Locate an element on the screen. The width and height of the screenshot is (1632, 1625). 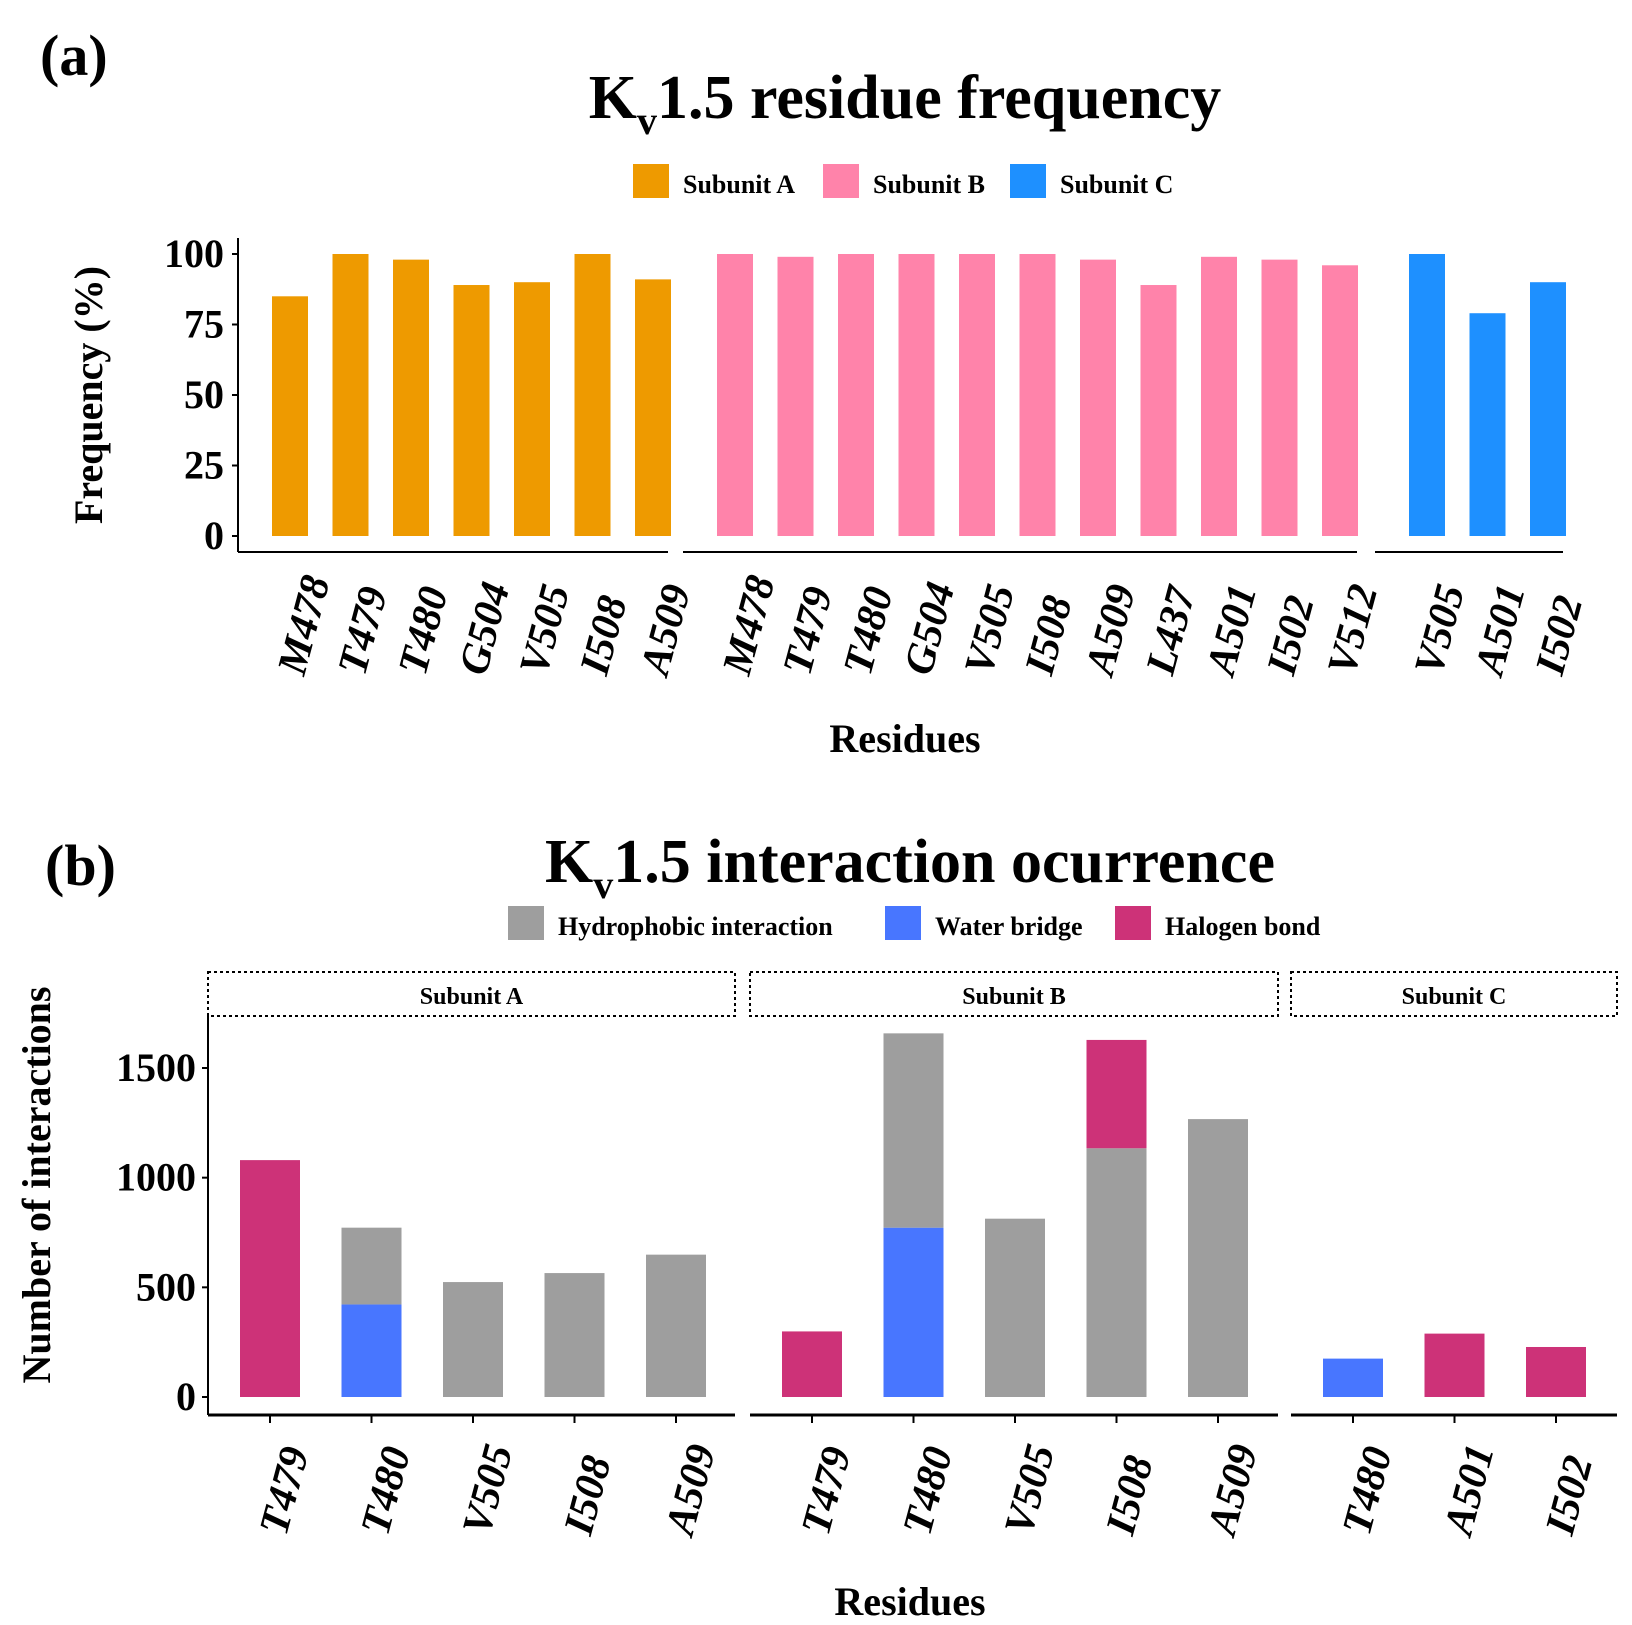
panel-label-a: (a) is located at coordinates (74, 55).